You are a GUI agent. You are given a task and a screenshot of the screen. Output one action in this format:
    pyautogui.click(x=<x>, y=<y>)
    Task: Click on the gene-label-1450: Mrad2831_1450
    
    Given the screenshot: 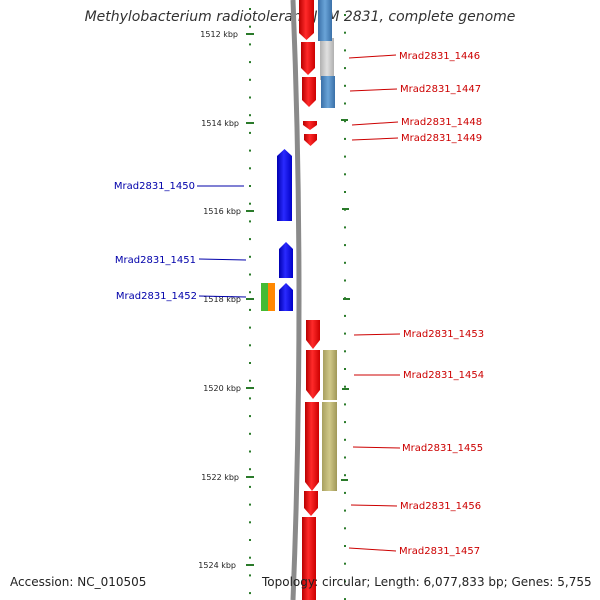 What is the action you would take?
    pyautogui.click(x=154, y=186)
    